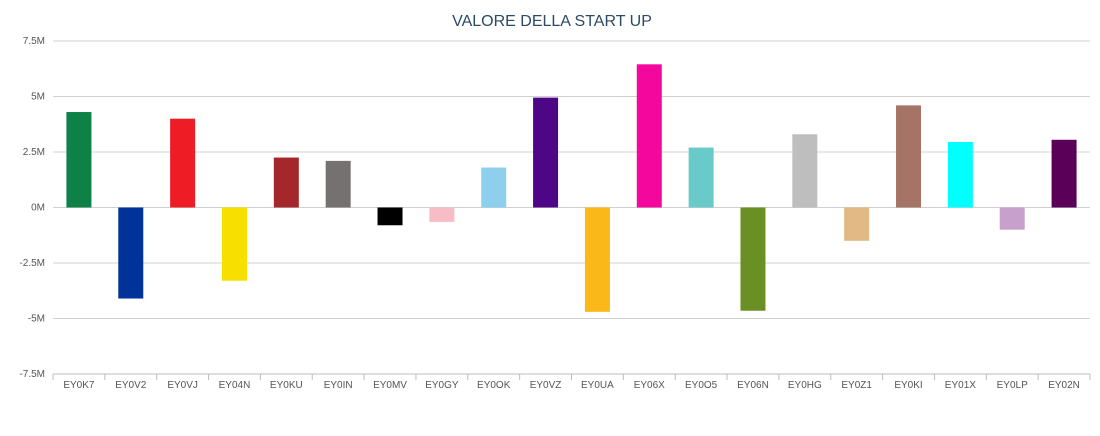 The image size is (1100, 436). Describe the element at coordinates (286, 182) in the screenshot. I see `bar-ey0ku` at that location.